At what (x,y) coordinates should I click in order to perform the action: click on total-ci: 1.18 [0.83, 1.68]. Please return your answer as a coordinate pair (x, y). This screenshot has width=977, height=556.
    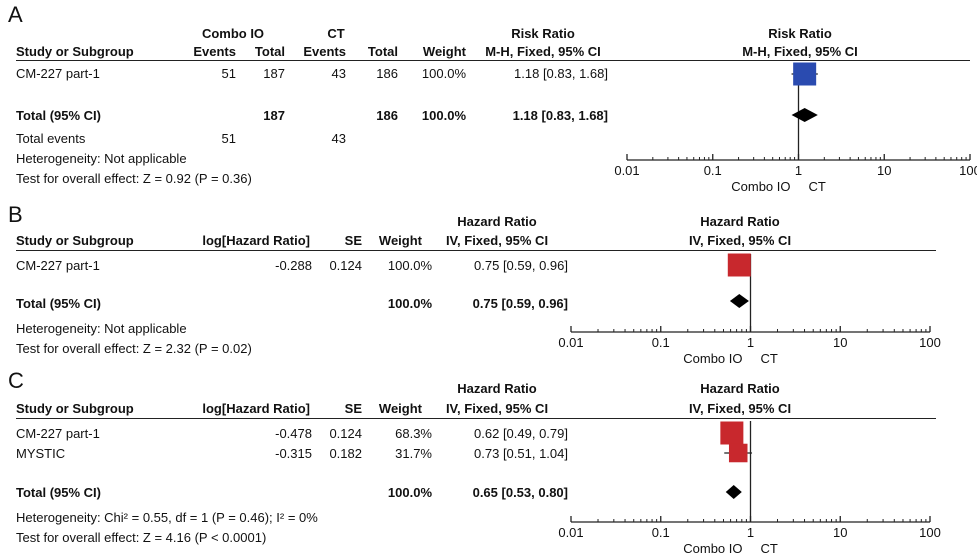
    Looking at the image, I should click on (560, 115).